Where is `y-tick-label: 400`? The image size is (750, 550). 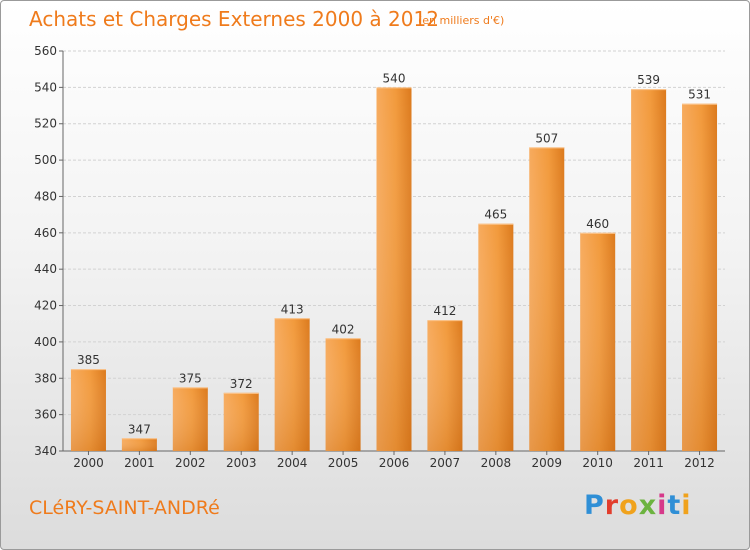 y-tick-label: 400 is located at coordinates (45, 342).